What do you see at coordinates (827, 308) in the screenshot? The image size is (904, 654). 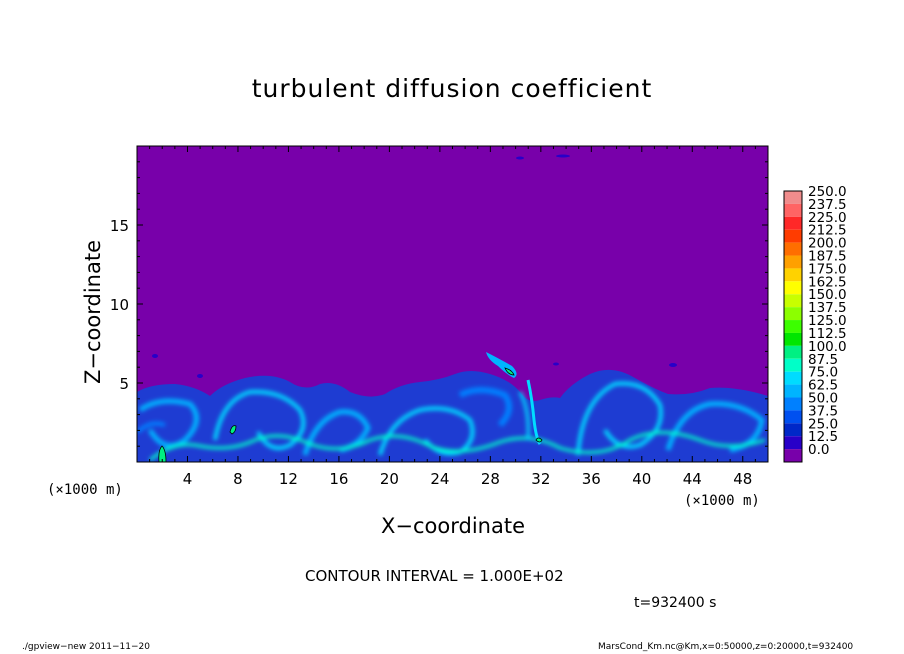 I see `colorbar-label: 137.5` at bounding box center [827, 308].